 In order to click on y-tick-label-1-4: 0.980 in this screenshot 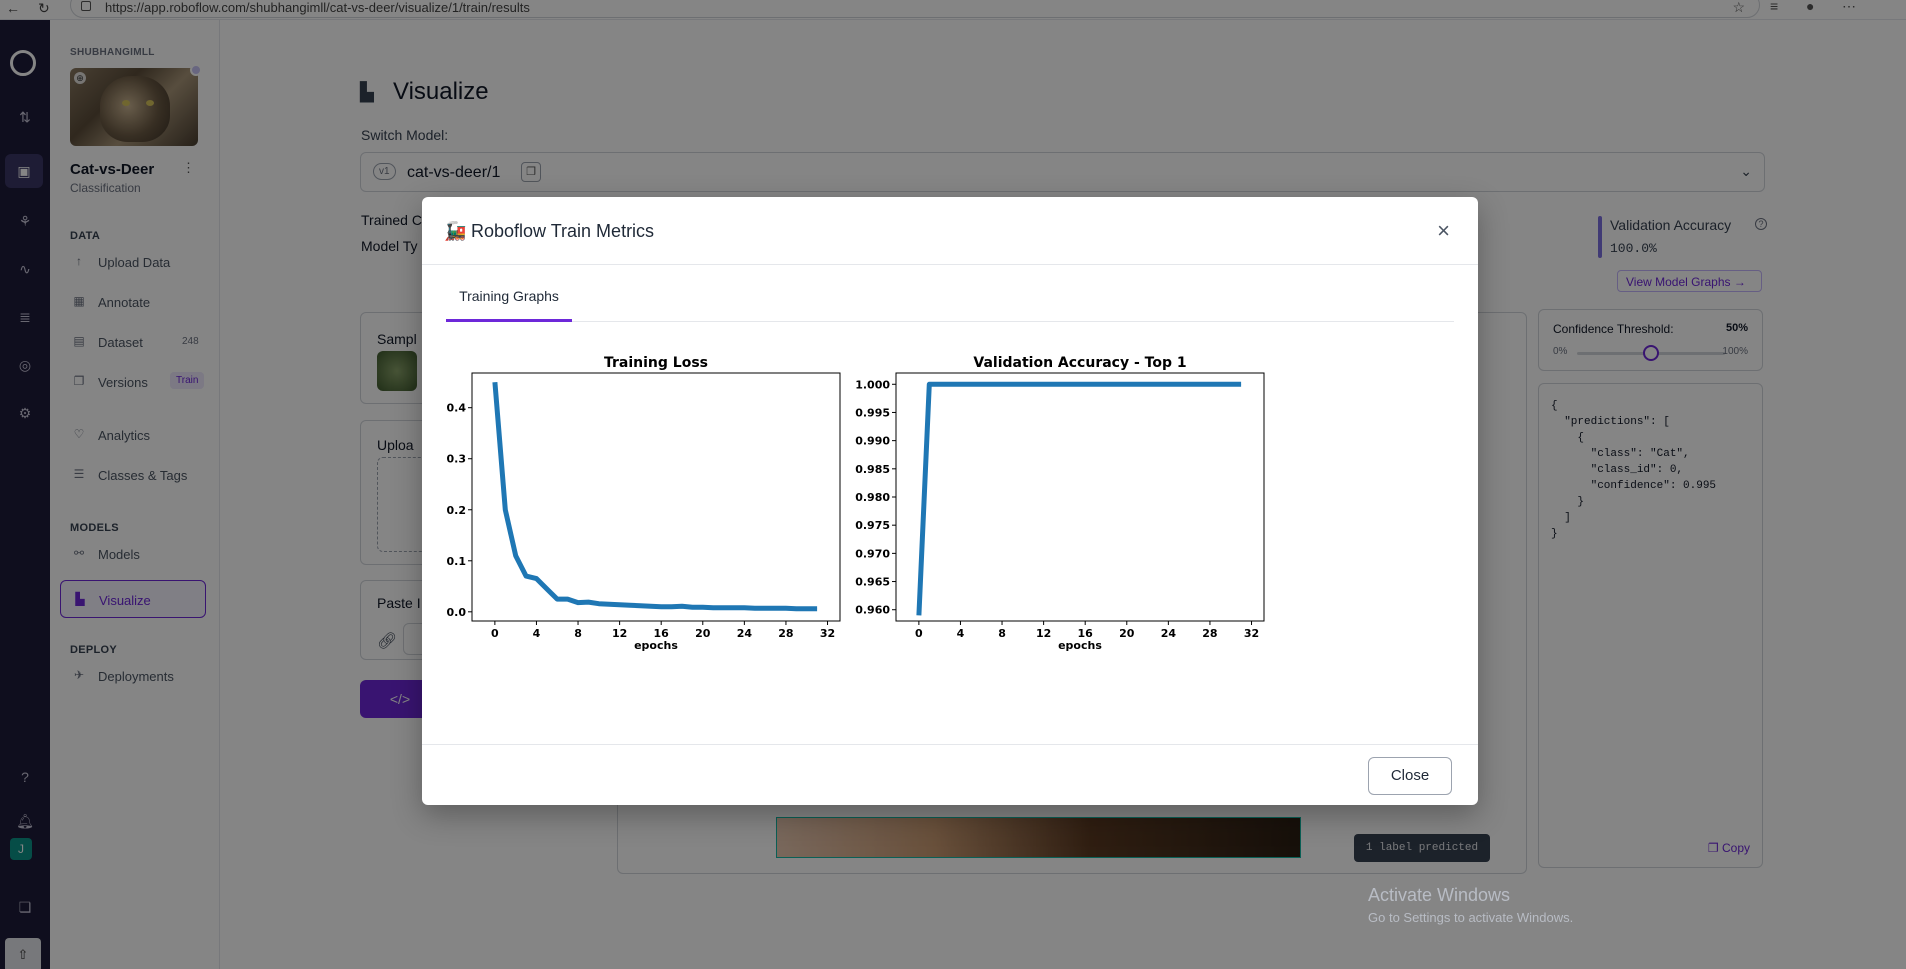, I will do `click(872, 497)`.